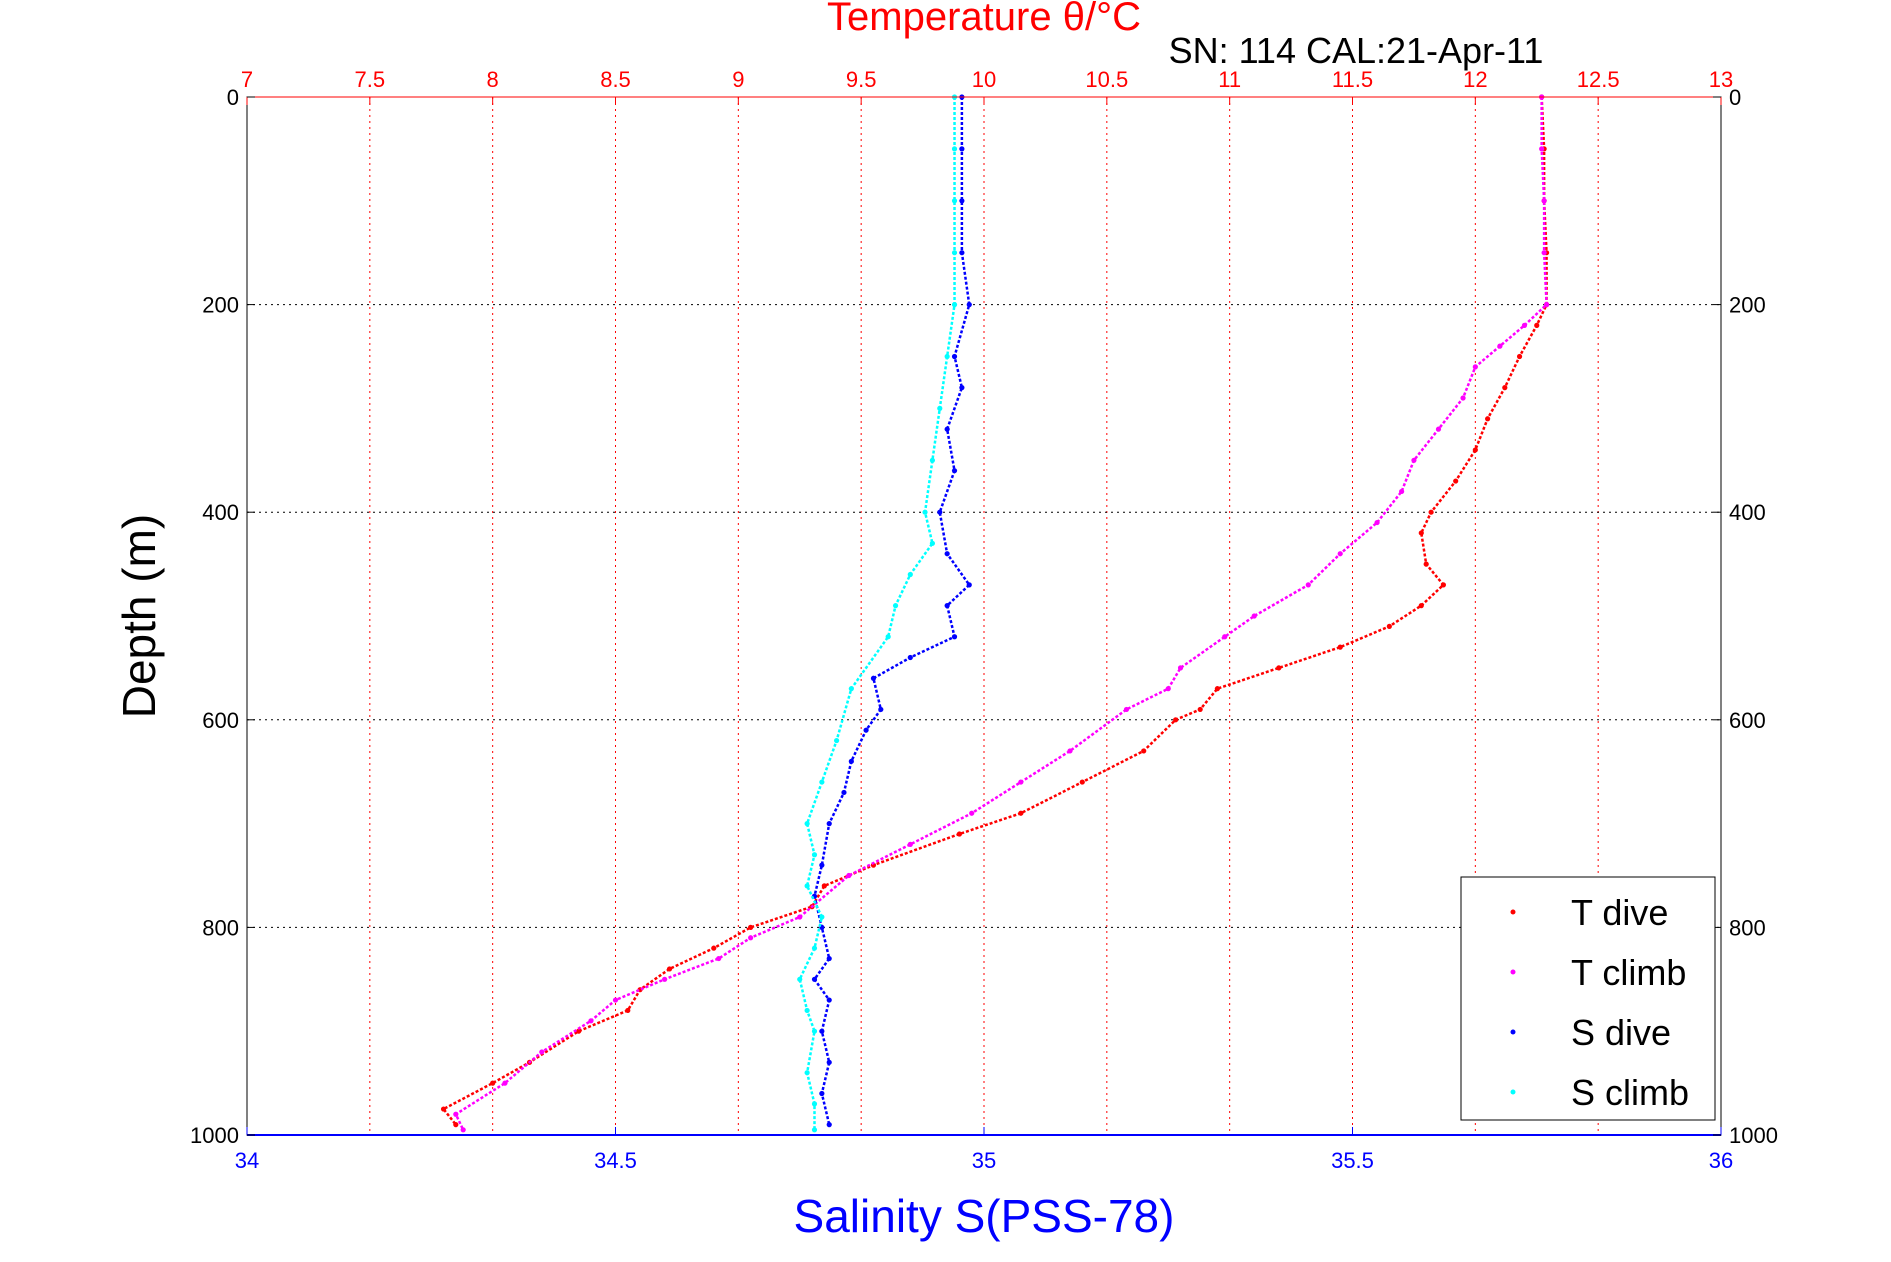  Describe the element at coordinates (615, 79) in the screenshot. I see `top-tick-label: 8.5` at that location.